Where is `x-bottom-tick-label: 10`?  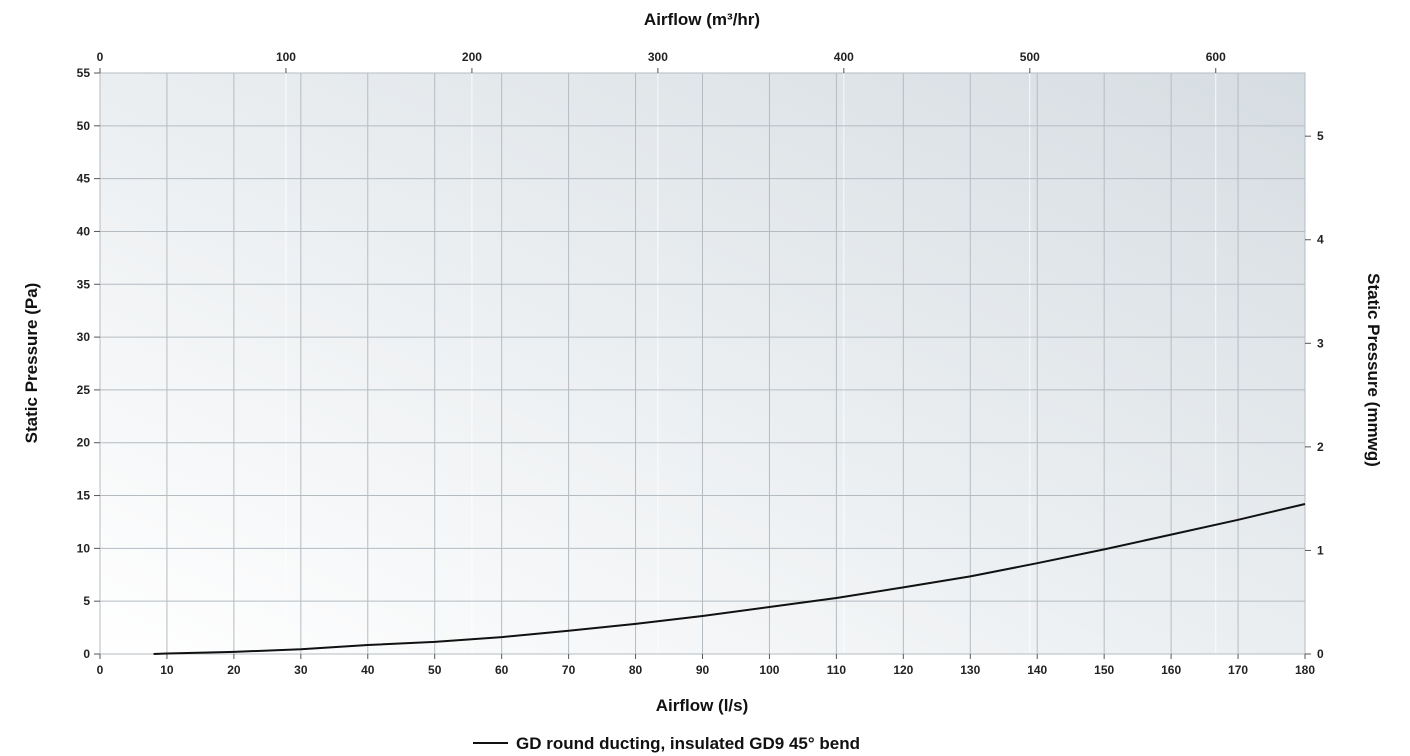 x-bottom-tick-label: 10 is located at coordinates (167, 670).